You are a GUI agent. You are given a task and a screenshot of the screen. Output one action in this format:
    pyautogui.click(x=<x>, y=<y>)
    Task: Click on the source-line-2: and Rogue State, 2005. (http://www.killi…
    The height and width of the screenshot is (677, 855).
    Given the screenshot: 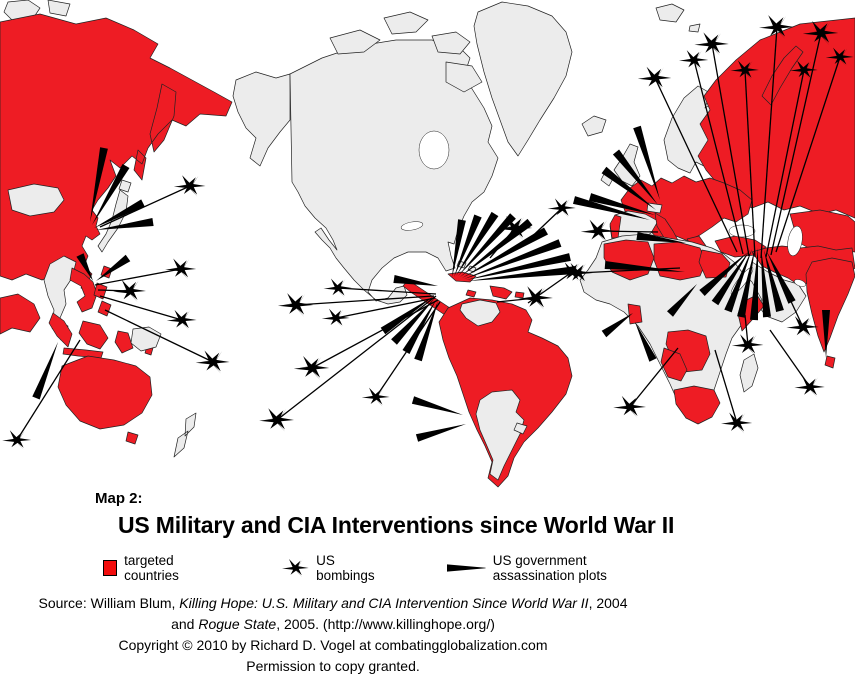 What is the action you would take?
    pyautogui.click(x=333, y=624)
    